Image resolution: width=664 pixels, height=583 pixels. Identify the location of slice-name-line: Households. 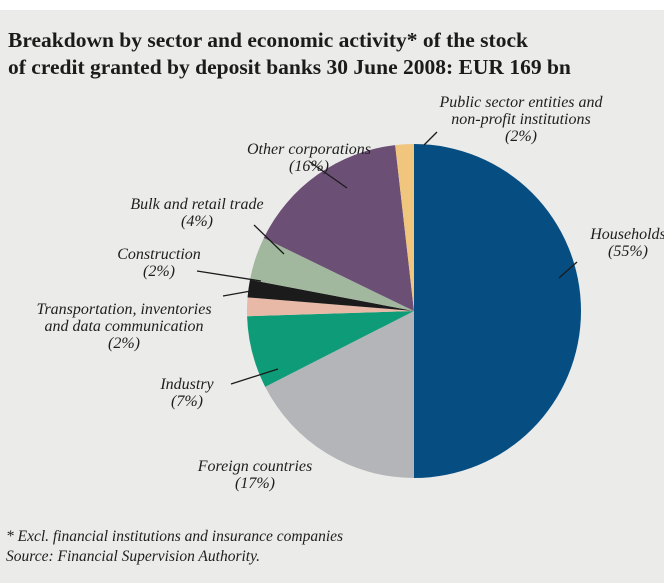
(626, 234).